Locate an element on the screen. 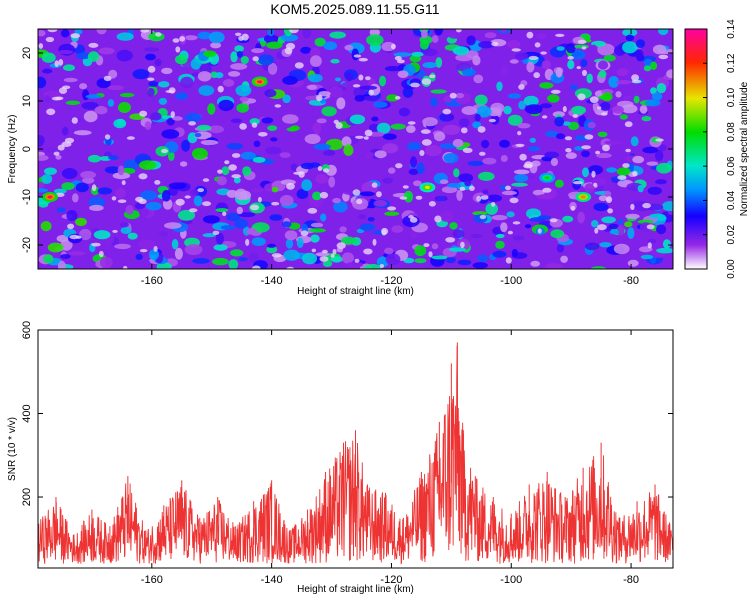 This screenshot has width=750, height=600. snr-ytick-label: 600 is located at coordinates (27, 330).